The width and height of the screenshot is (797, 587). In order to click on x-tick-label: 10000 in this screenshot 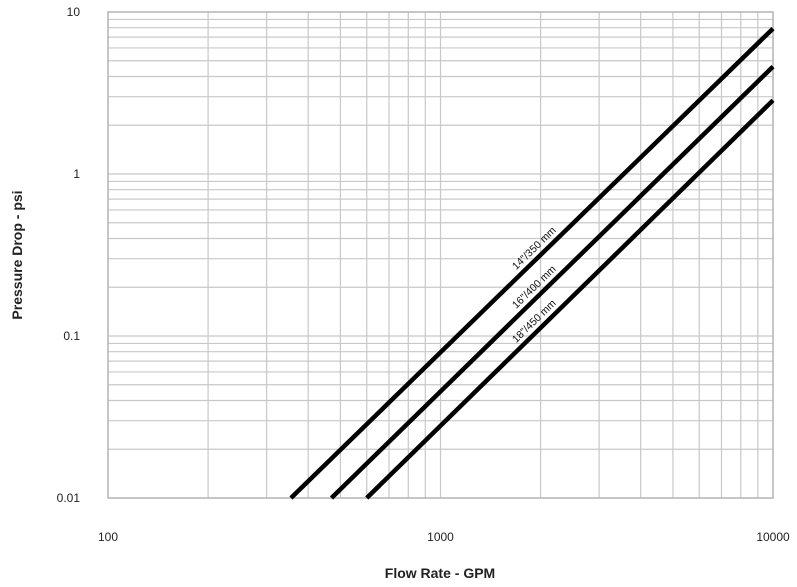, I will do `click(773, 537)`.